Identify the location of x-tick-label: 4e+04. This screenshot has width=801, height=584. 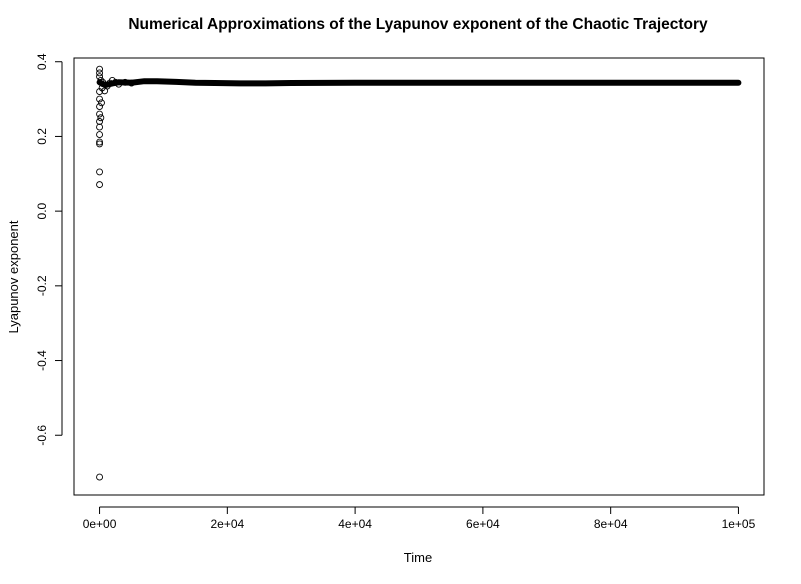
(355, 524).